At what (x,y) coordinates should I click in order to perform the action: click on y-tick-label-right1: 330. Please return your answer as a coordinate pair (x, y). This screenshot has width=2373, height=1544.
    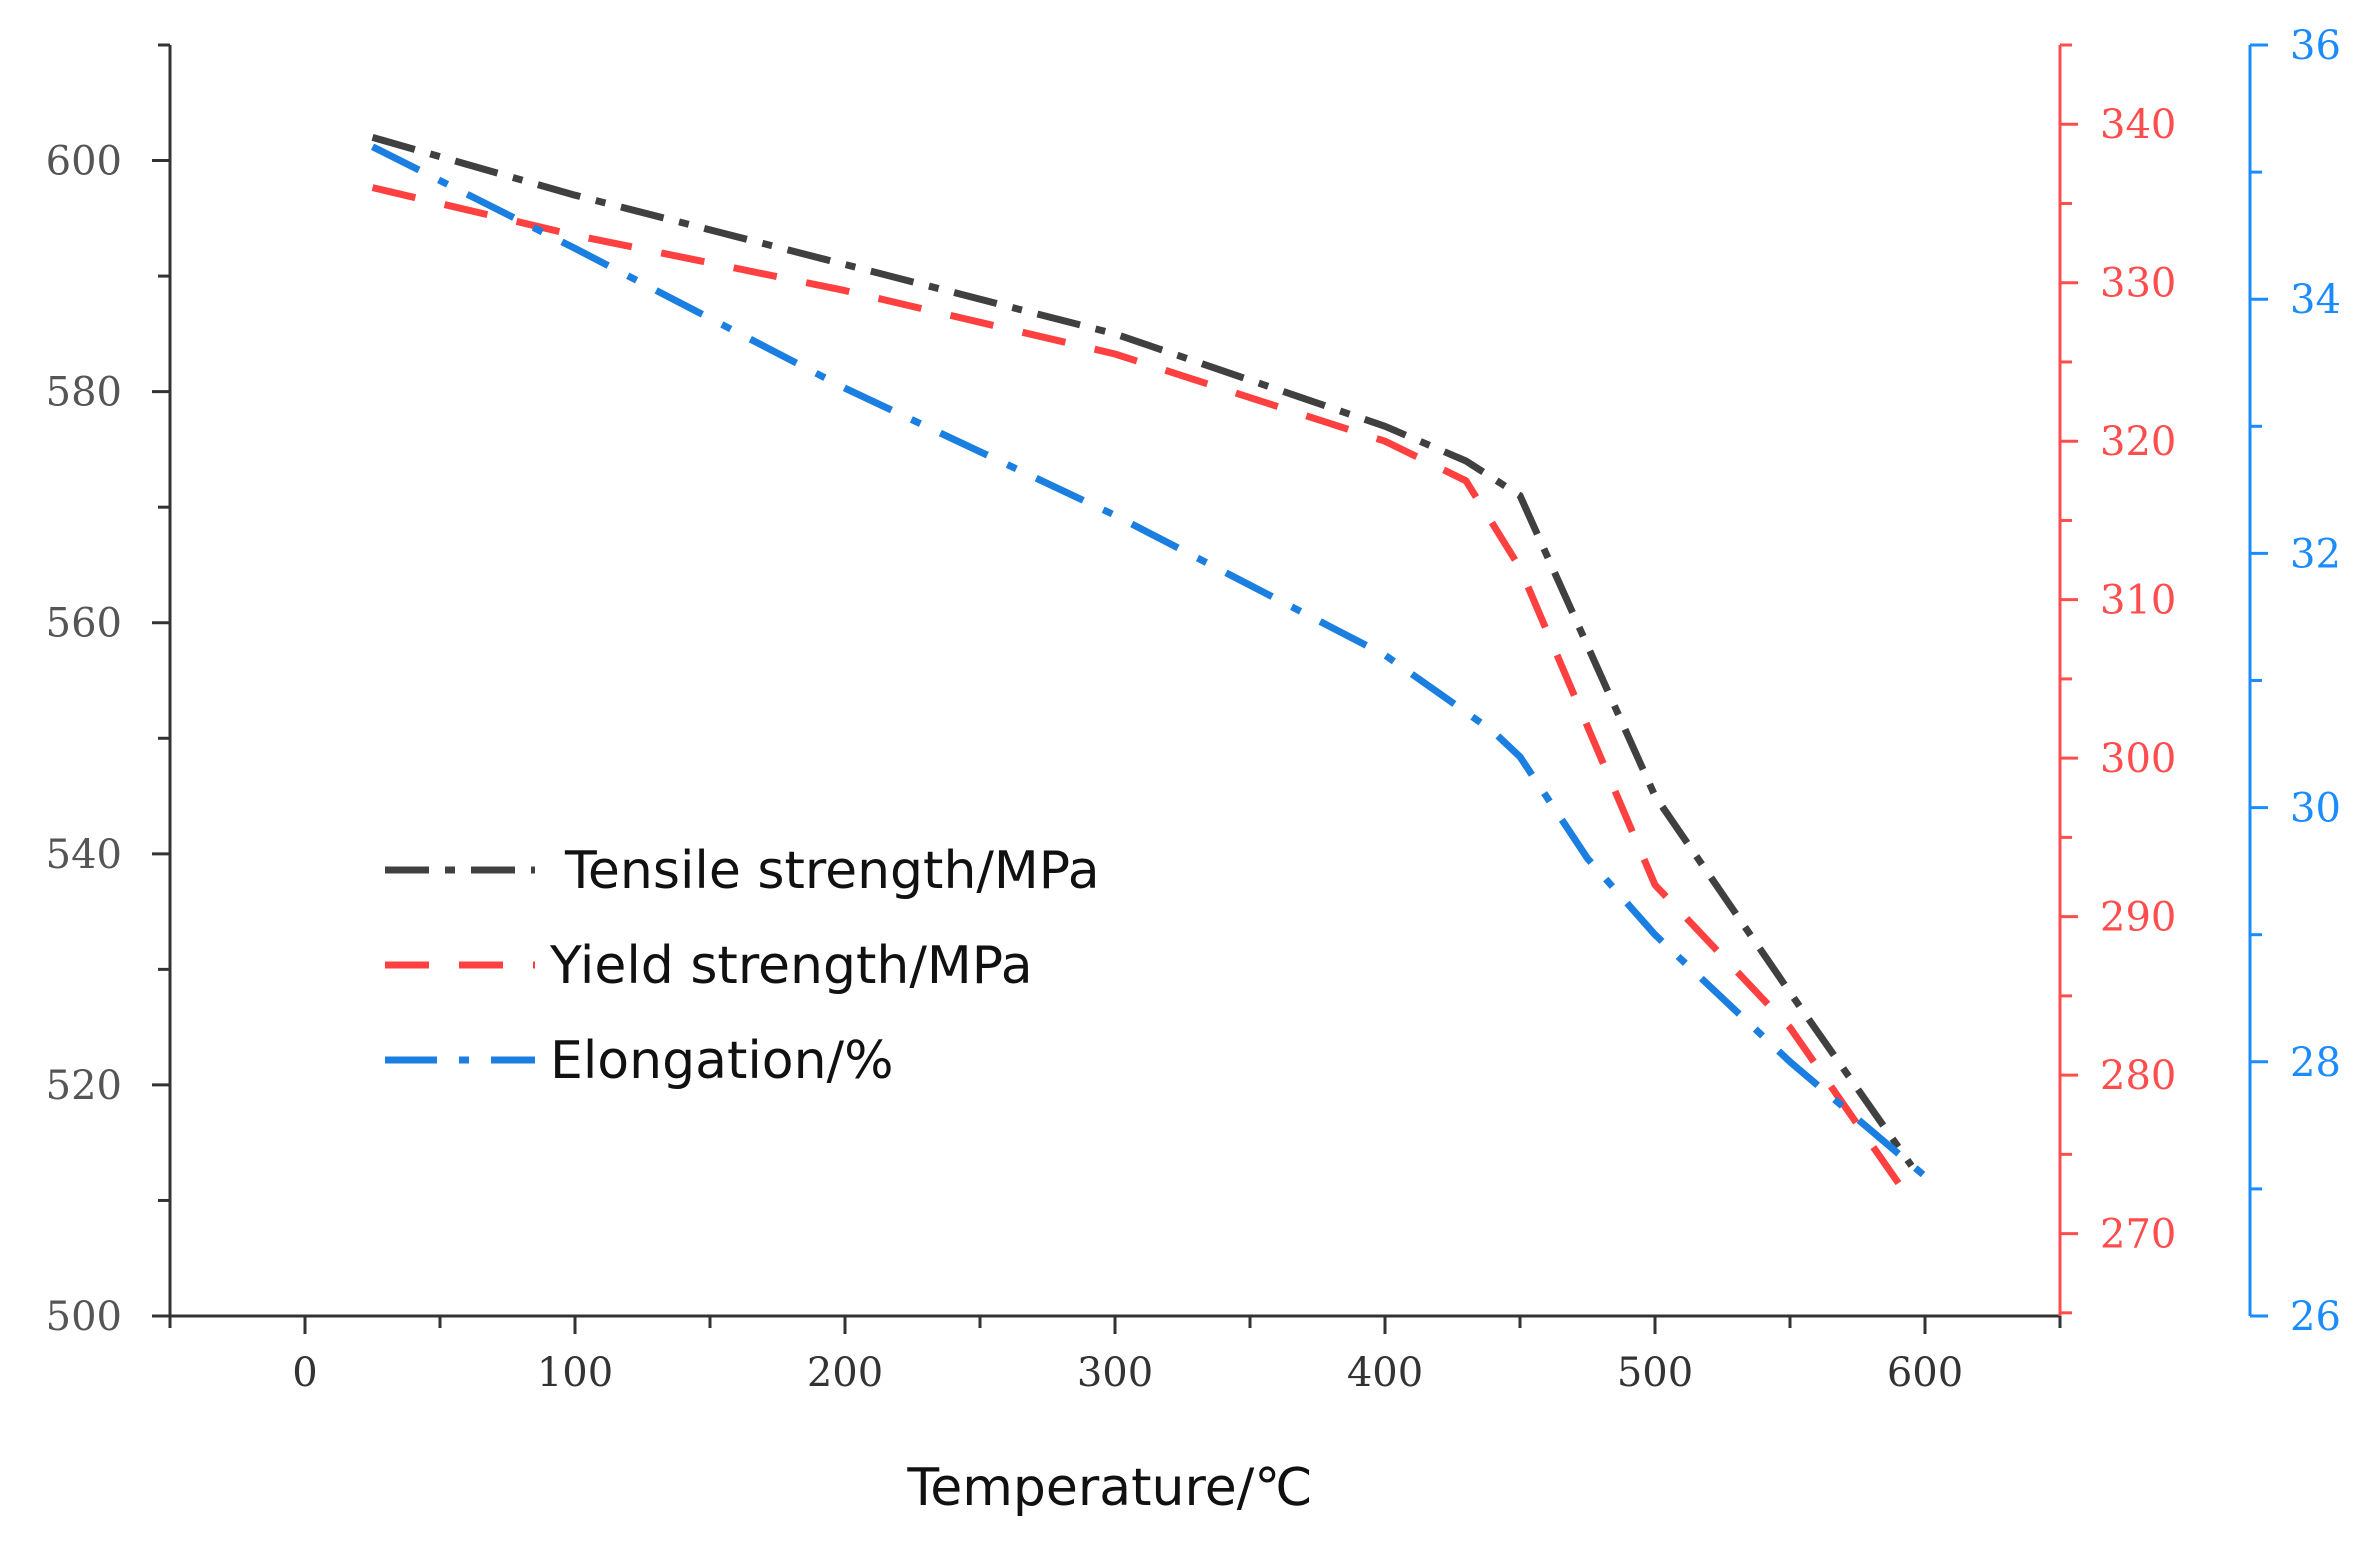
    Looking at the image, I should click on (2138, 284).